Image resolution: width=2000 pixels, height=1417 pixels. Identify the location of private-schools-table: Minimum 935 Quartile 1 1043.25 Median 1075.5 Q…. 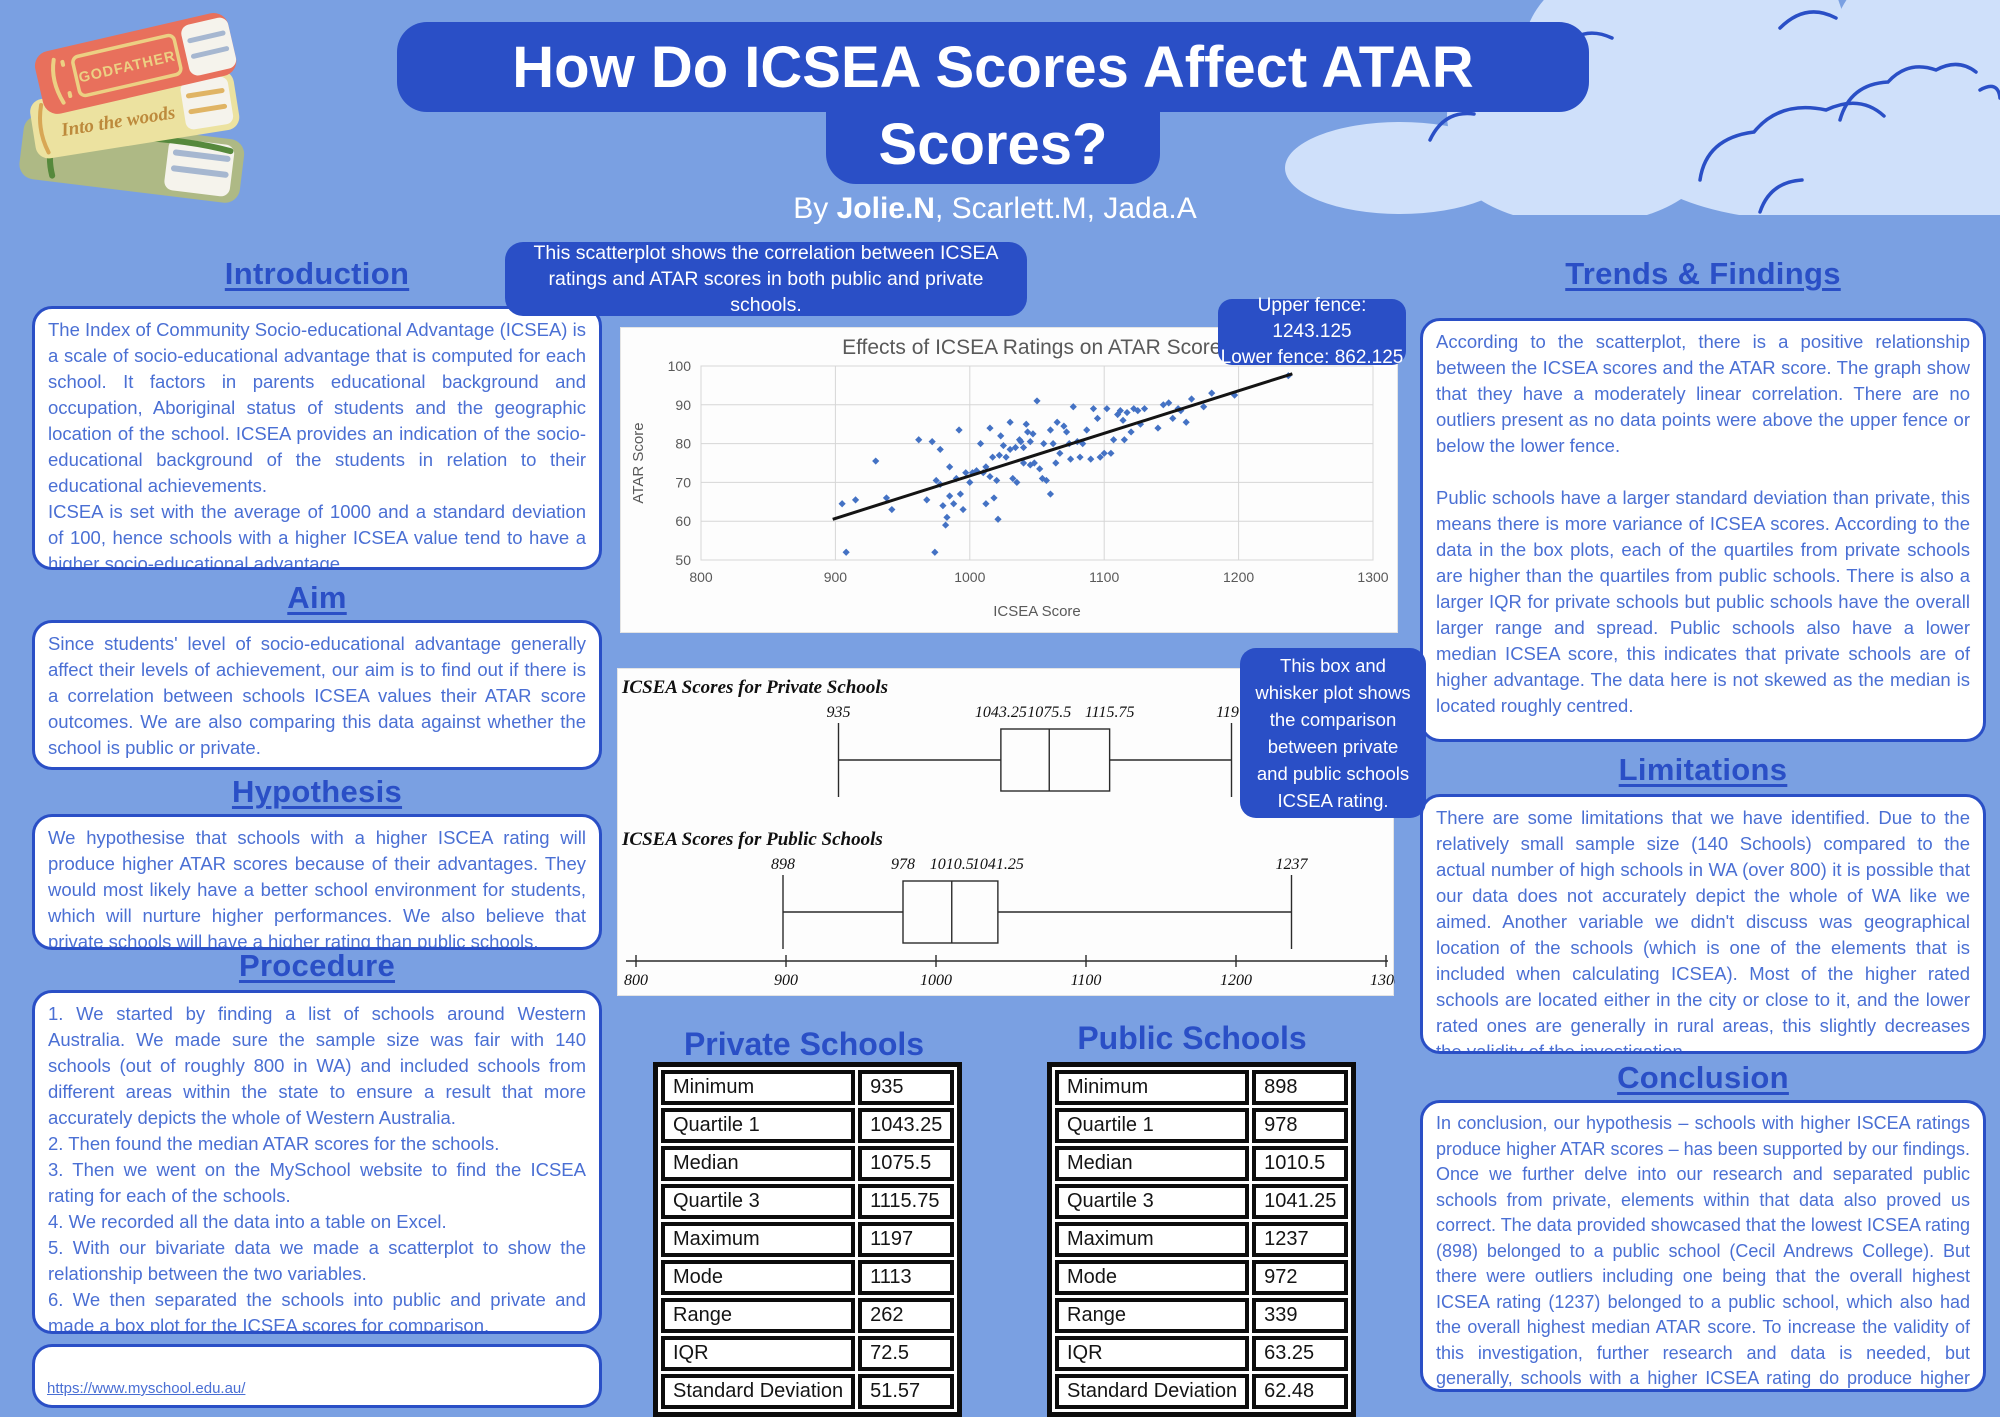
(808, 1239).